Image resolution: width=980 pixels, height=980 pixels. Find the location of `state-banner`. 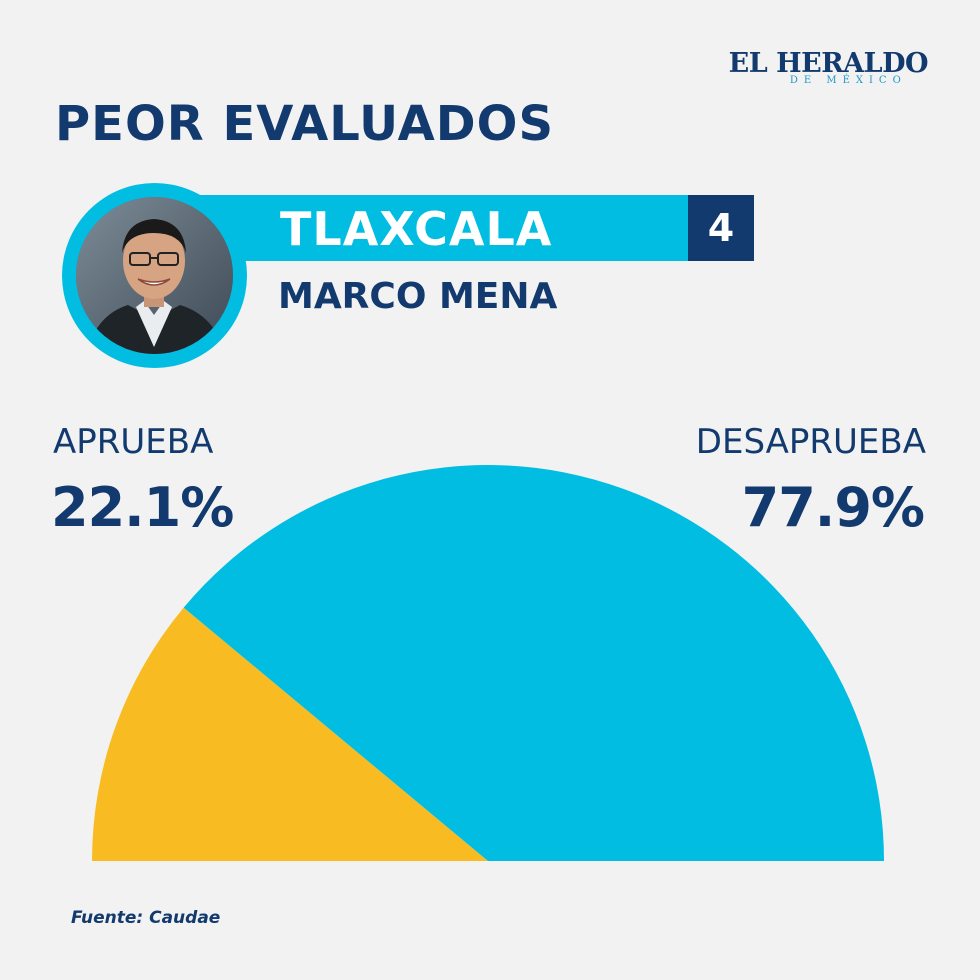

state-banner is located at coordinates (444, 228).